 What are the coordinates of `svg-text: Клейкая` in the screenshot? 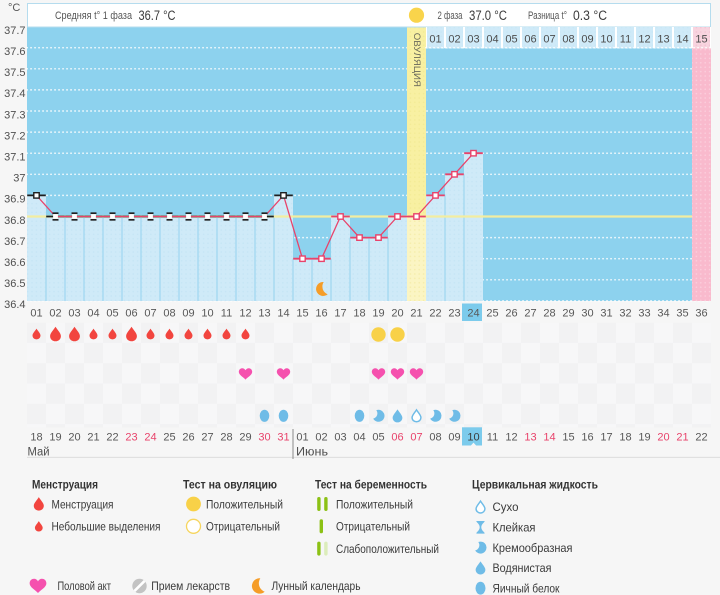 It's located at (514, 528).